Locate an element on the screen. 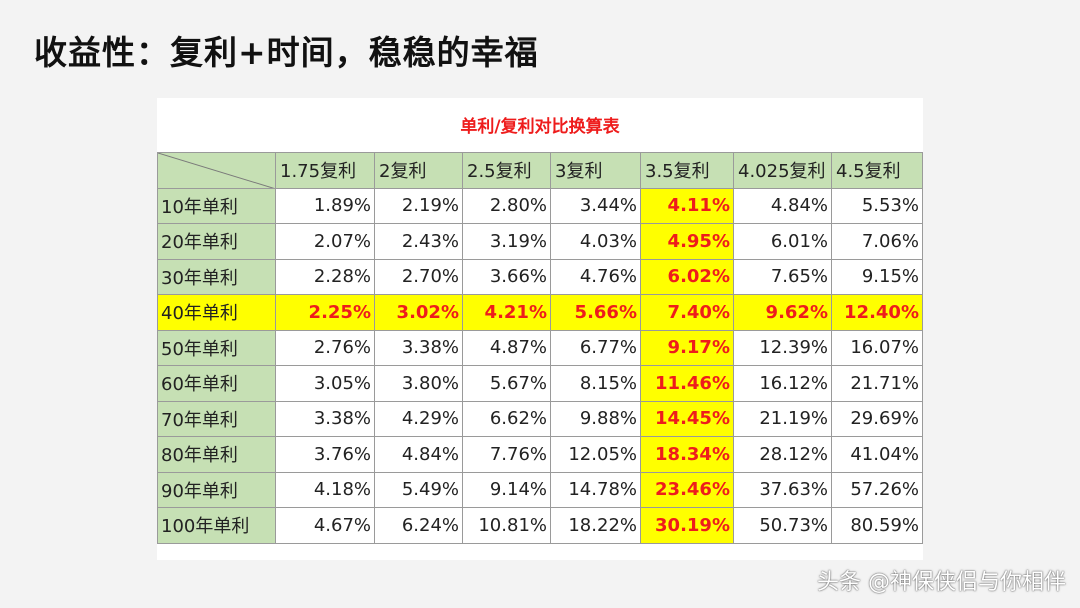 The image size is (1080, 608). column-header: 2复利 is located at coordinates (418, 170).